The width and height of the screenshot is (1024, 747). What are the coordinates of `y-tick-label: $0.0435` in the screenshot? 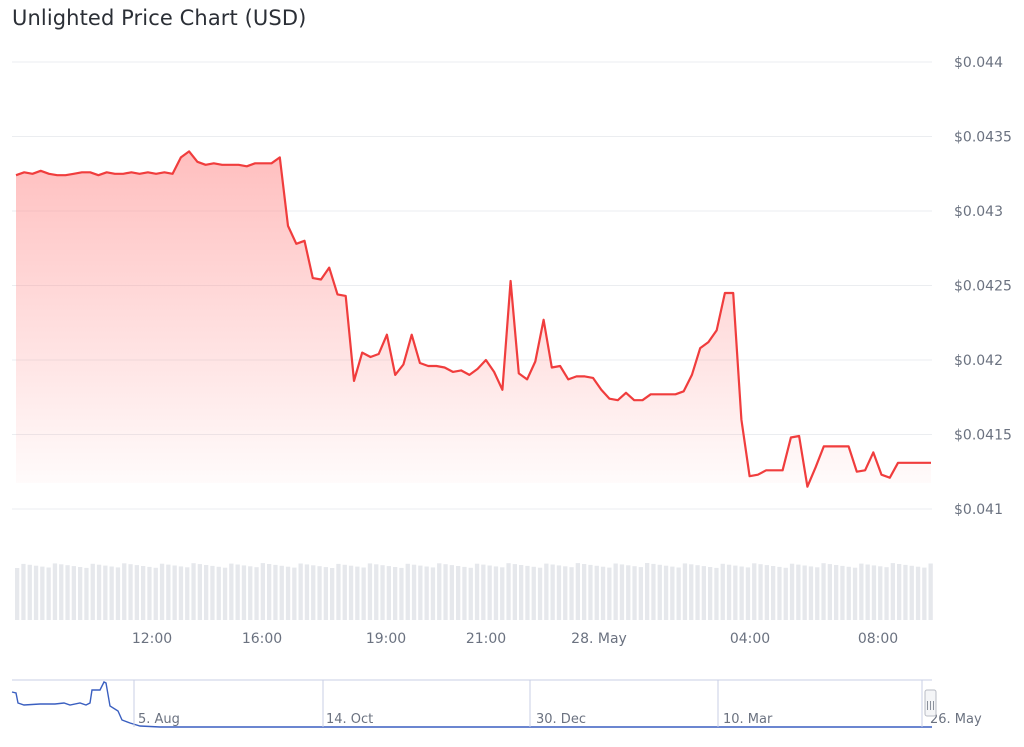 It's located at (983, 138).